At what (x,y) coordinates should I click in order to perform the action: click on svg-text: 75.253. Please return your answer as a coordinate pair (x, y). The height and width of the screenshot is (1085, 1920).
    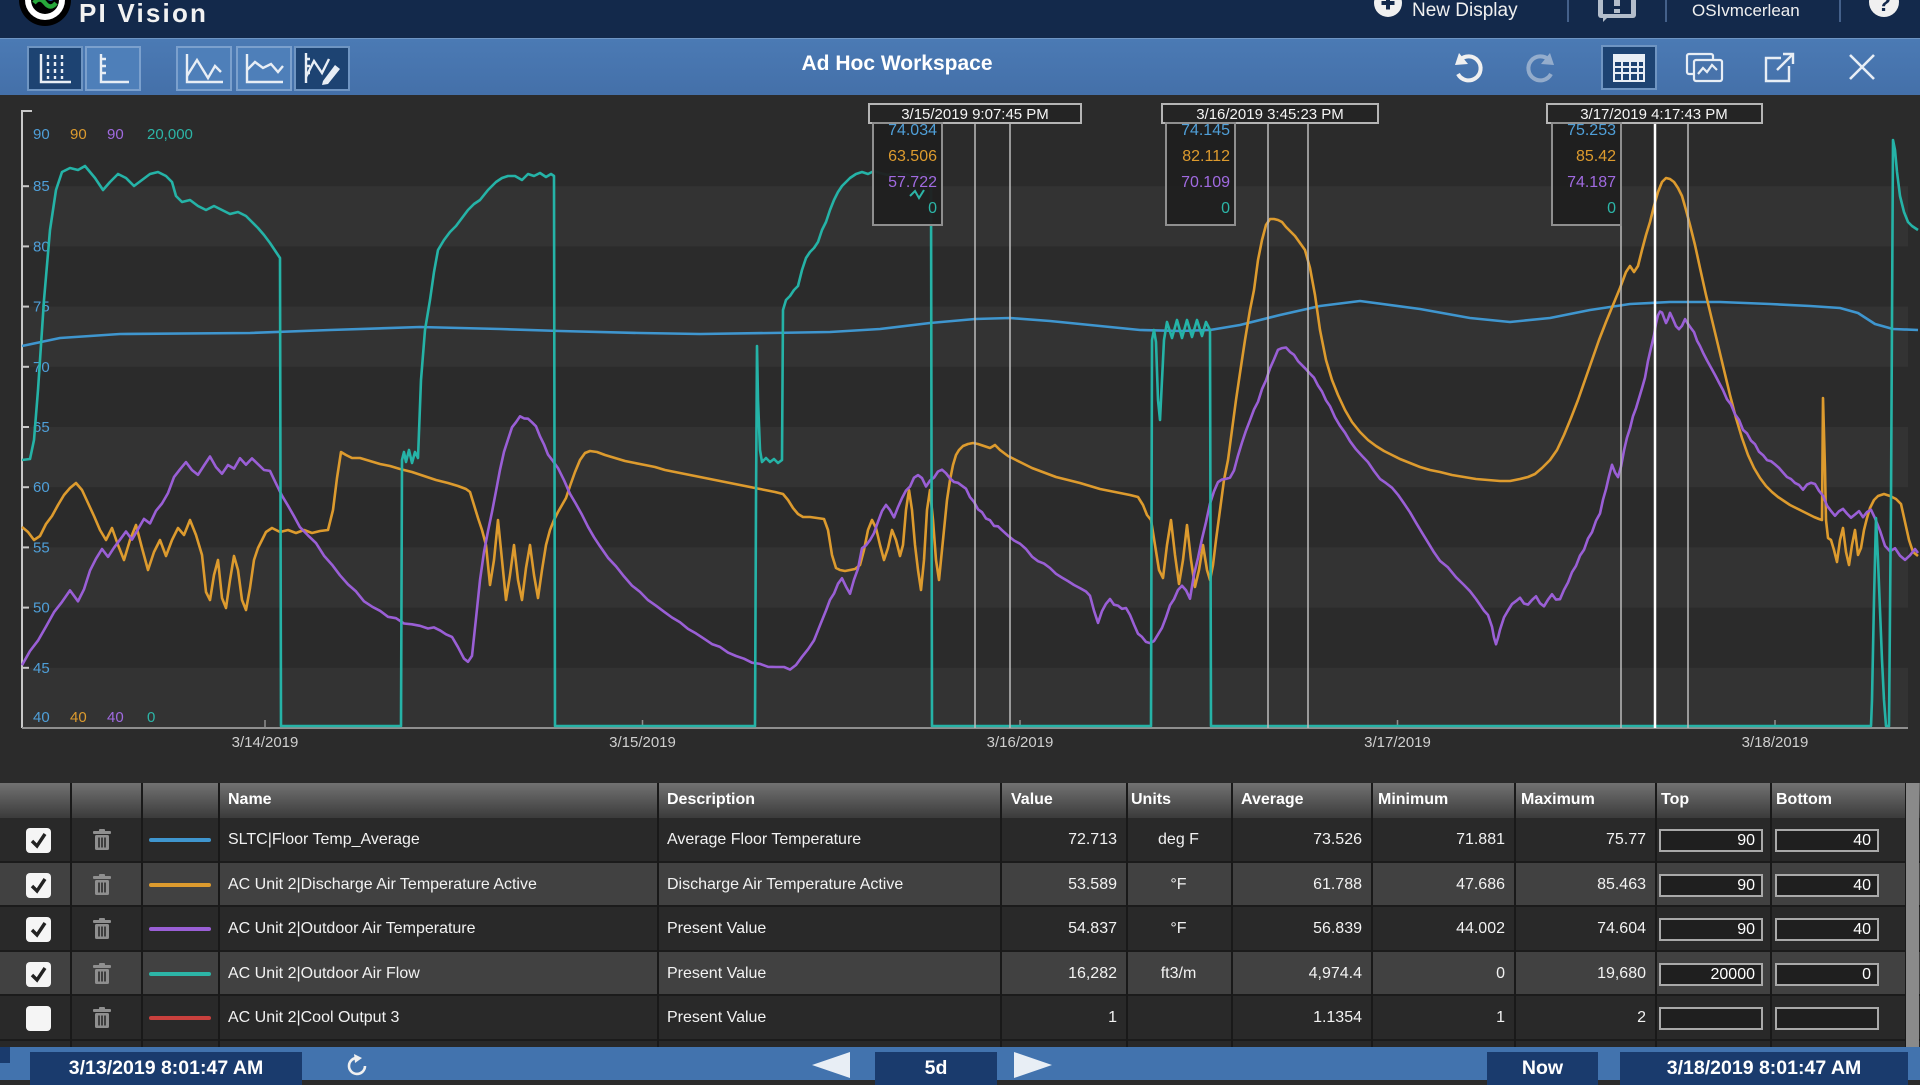
    Looking at the image, I should click on (1591, 130).